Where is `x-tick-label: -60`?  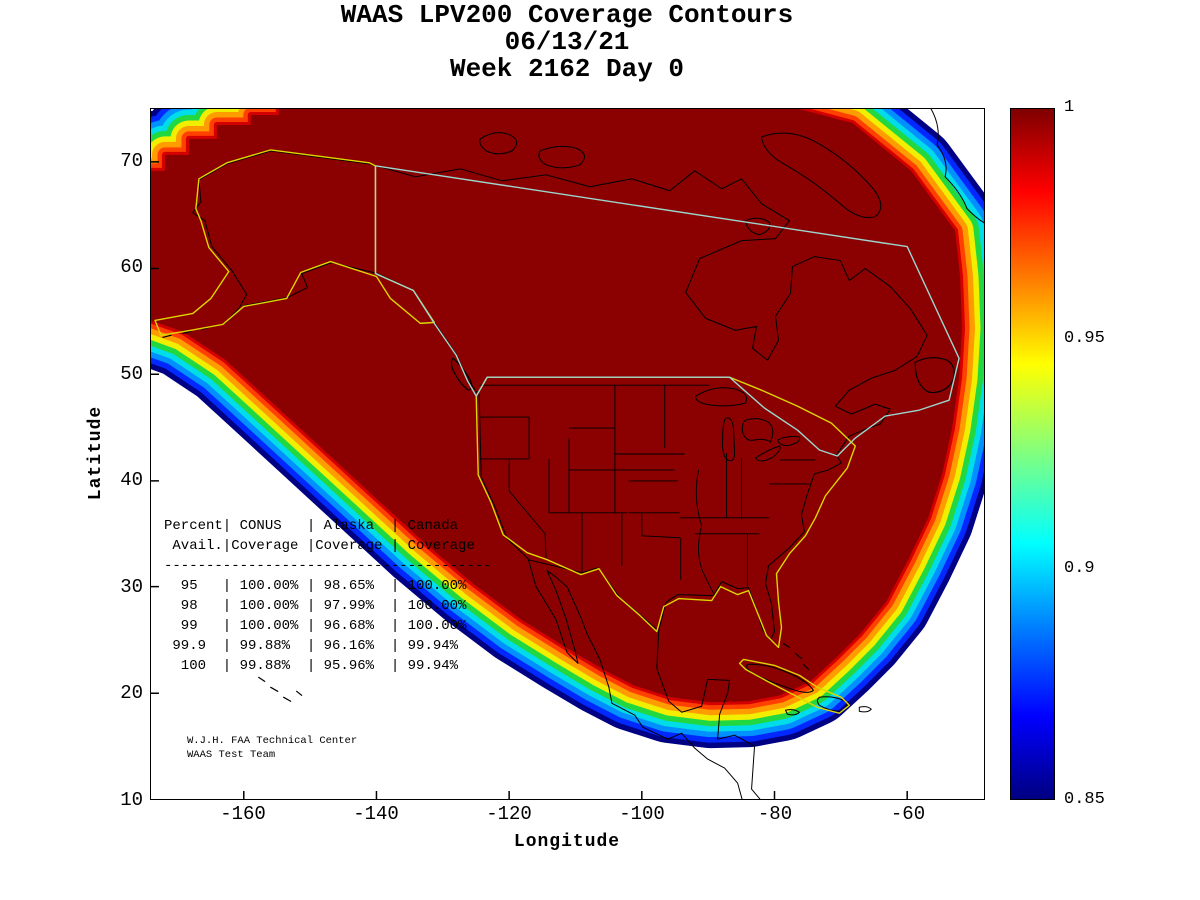 x-tick-label: -60 is located at coordinates (908, 814).